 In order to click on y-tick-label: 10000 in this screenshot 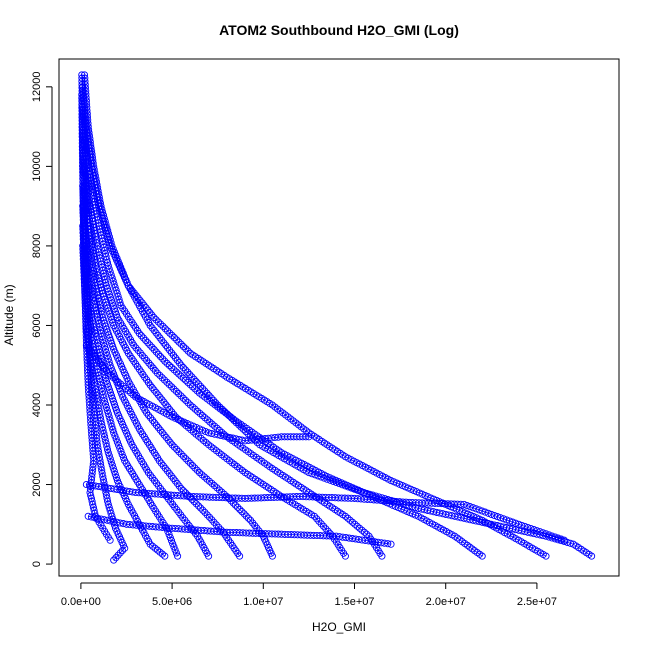, I will do `click(37, 166)`.